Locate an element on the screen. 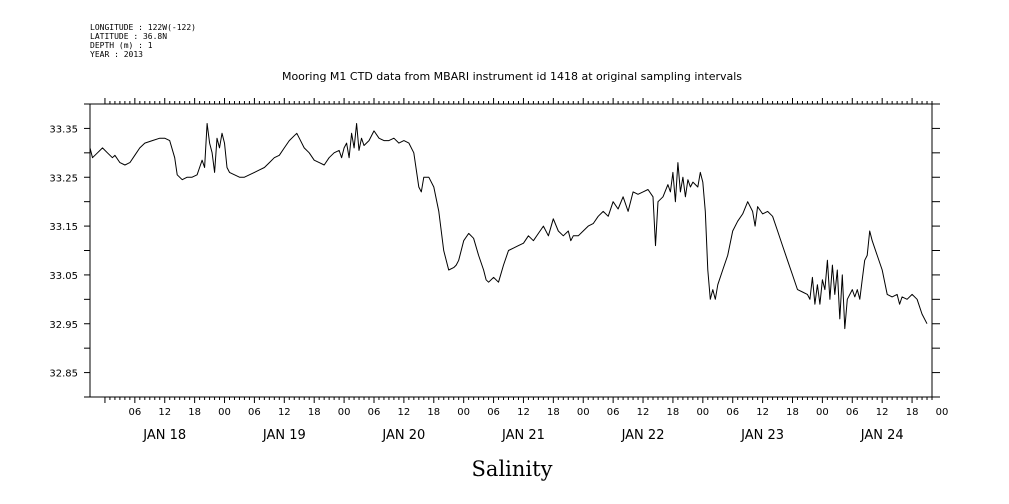  y-axis-labels: 32.85 32.95 33.05 33.15 33.25 33.35 is located at coordinates (63, 251).